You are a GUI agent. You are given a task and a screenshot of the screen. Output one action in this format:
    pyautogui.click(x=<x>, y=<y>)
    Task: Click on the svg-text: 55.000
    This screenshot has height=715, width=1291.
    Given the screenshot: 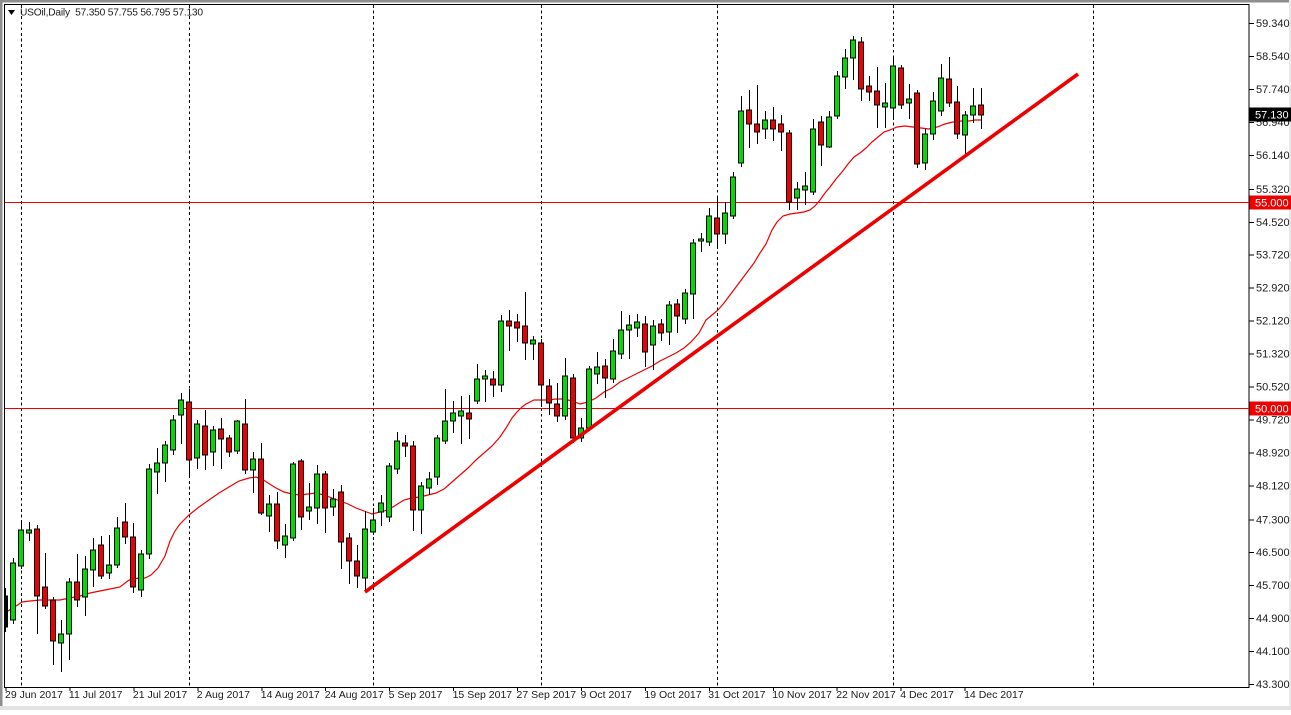 What is the action you would take?
    pyautogui.click(x=1272, y=204)
    